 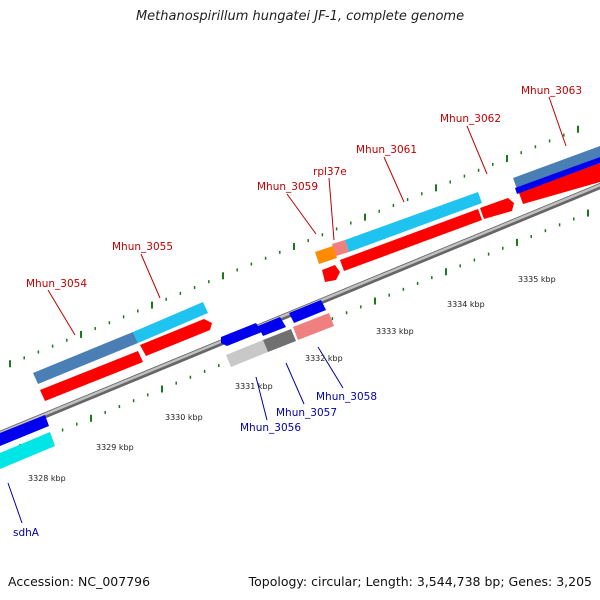 What do you see at coordinates (176, 337) in the screenshot?
I see `cds-arrow-mhun3055` at bounding box center [176, 337].